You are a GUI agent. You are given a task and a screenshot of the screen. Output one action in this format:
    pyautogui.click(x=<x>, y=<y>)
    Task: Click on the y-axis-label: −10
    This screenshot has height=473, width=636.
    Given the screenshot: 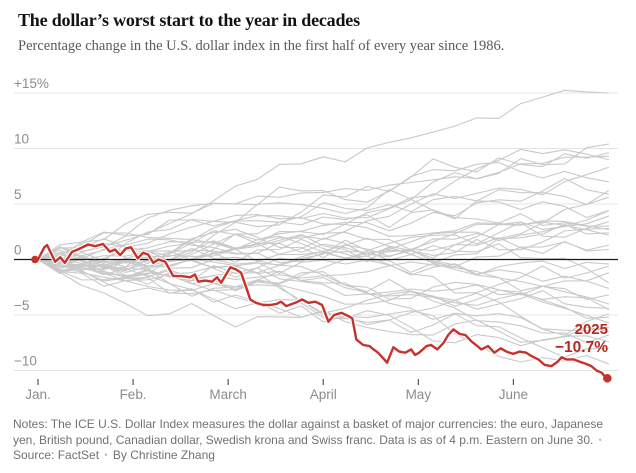 What is the action you would take?
    pyautogui.click(x=25, y=361)
    